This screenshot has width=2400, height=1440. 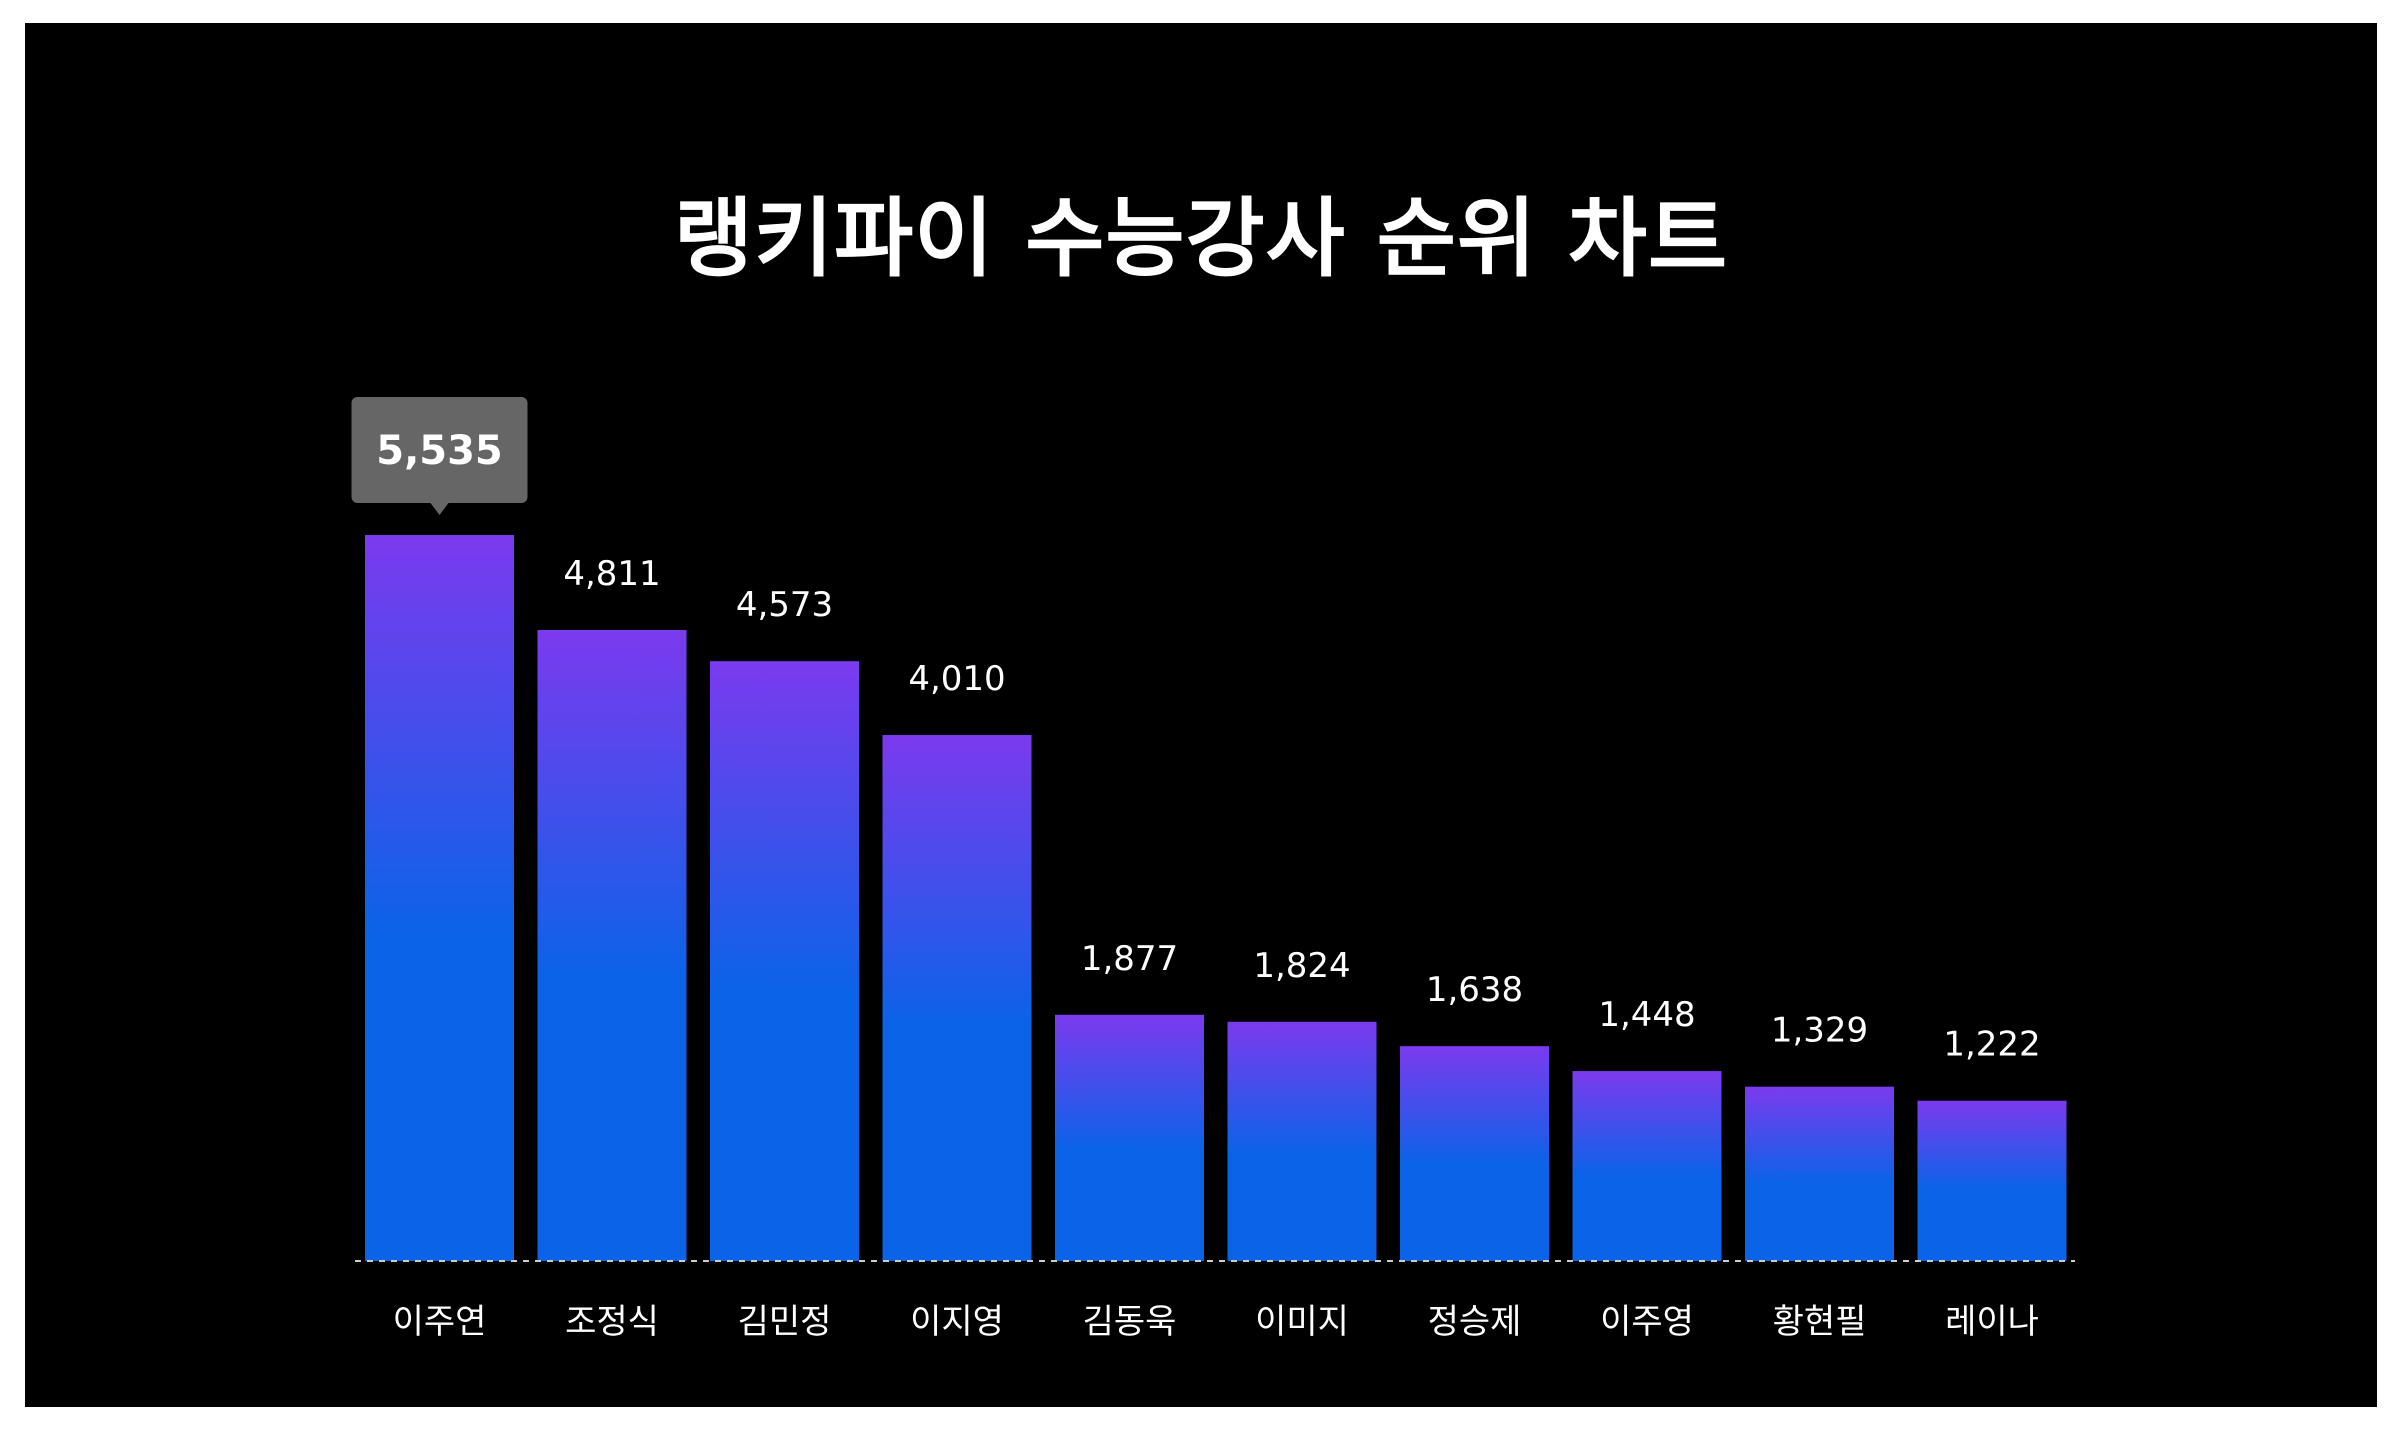 What do you see at coordinates (957, 1322) in the screenshot?
I see `x-tick-label: 이지영` at bounding box center [957, 1322].